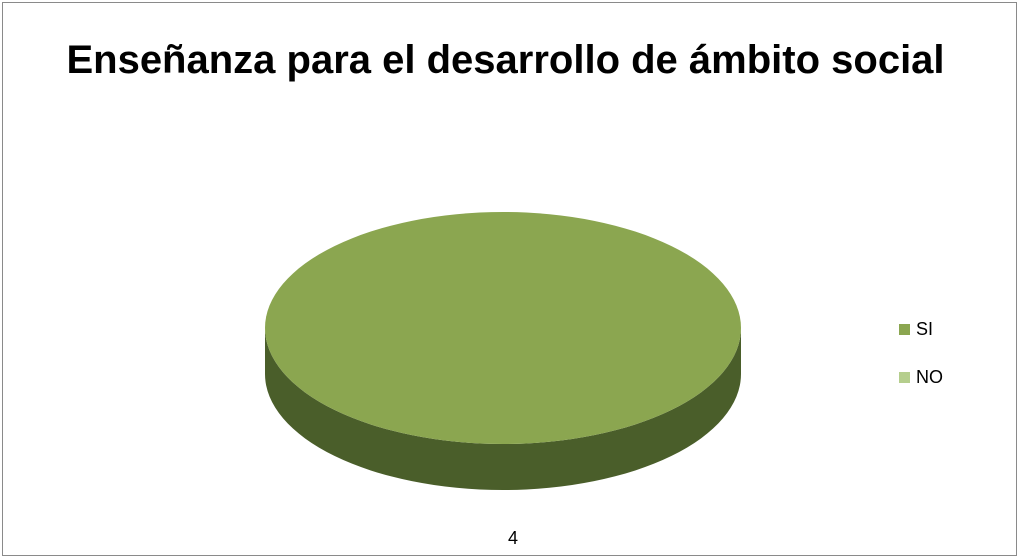 The width and height of the screenshot is (1021, 560). Describe the element at coordinates (904, 329) in the screenshot. I see `legend-swatch-si` at that location.